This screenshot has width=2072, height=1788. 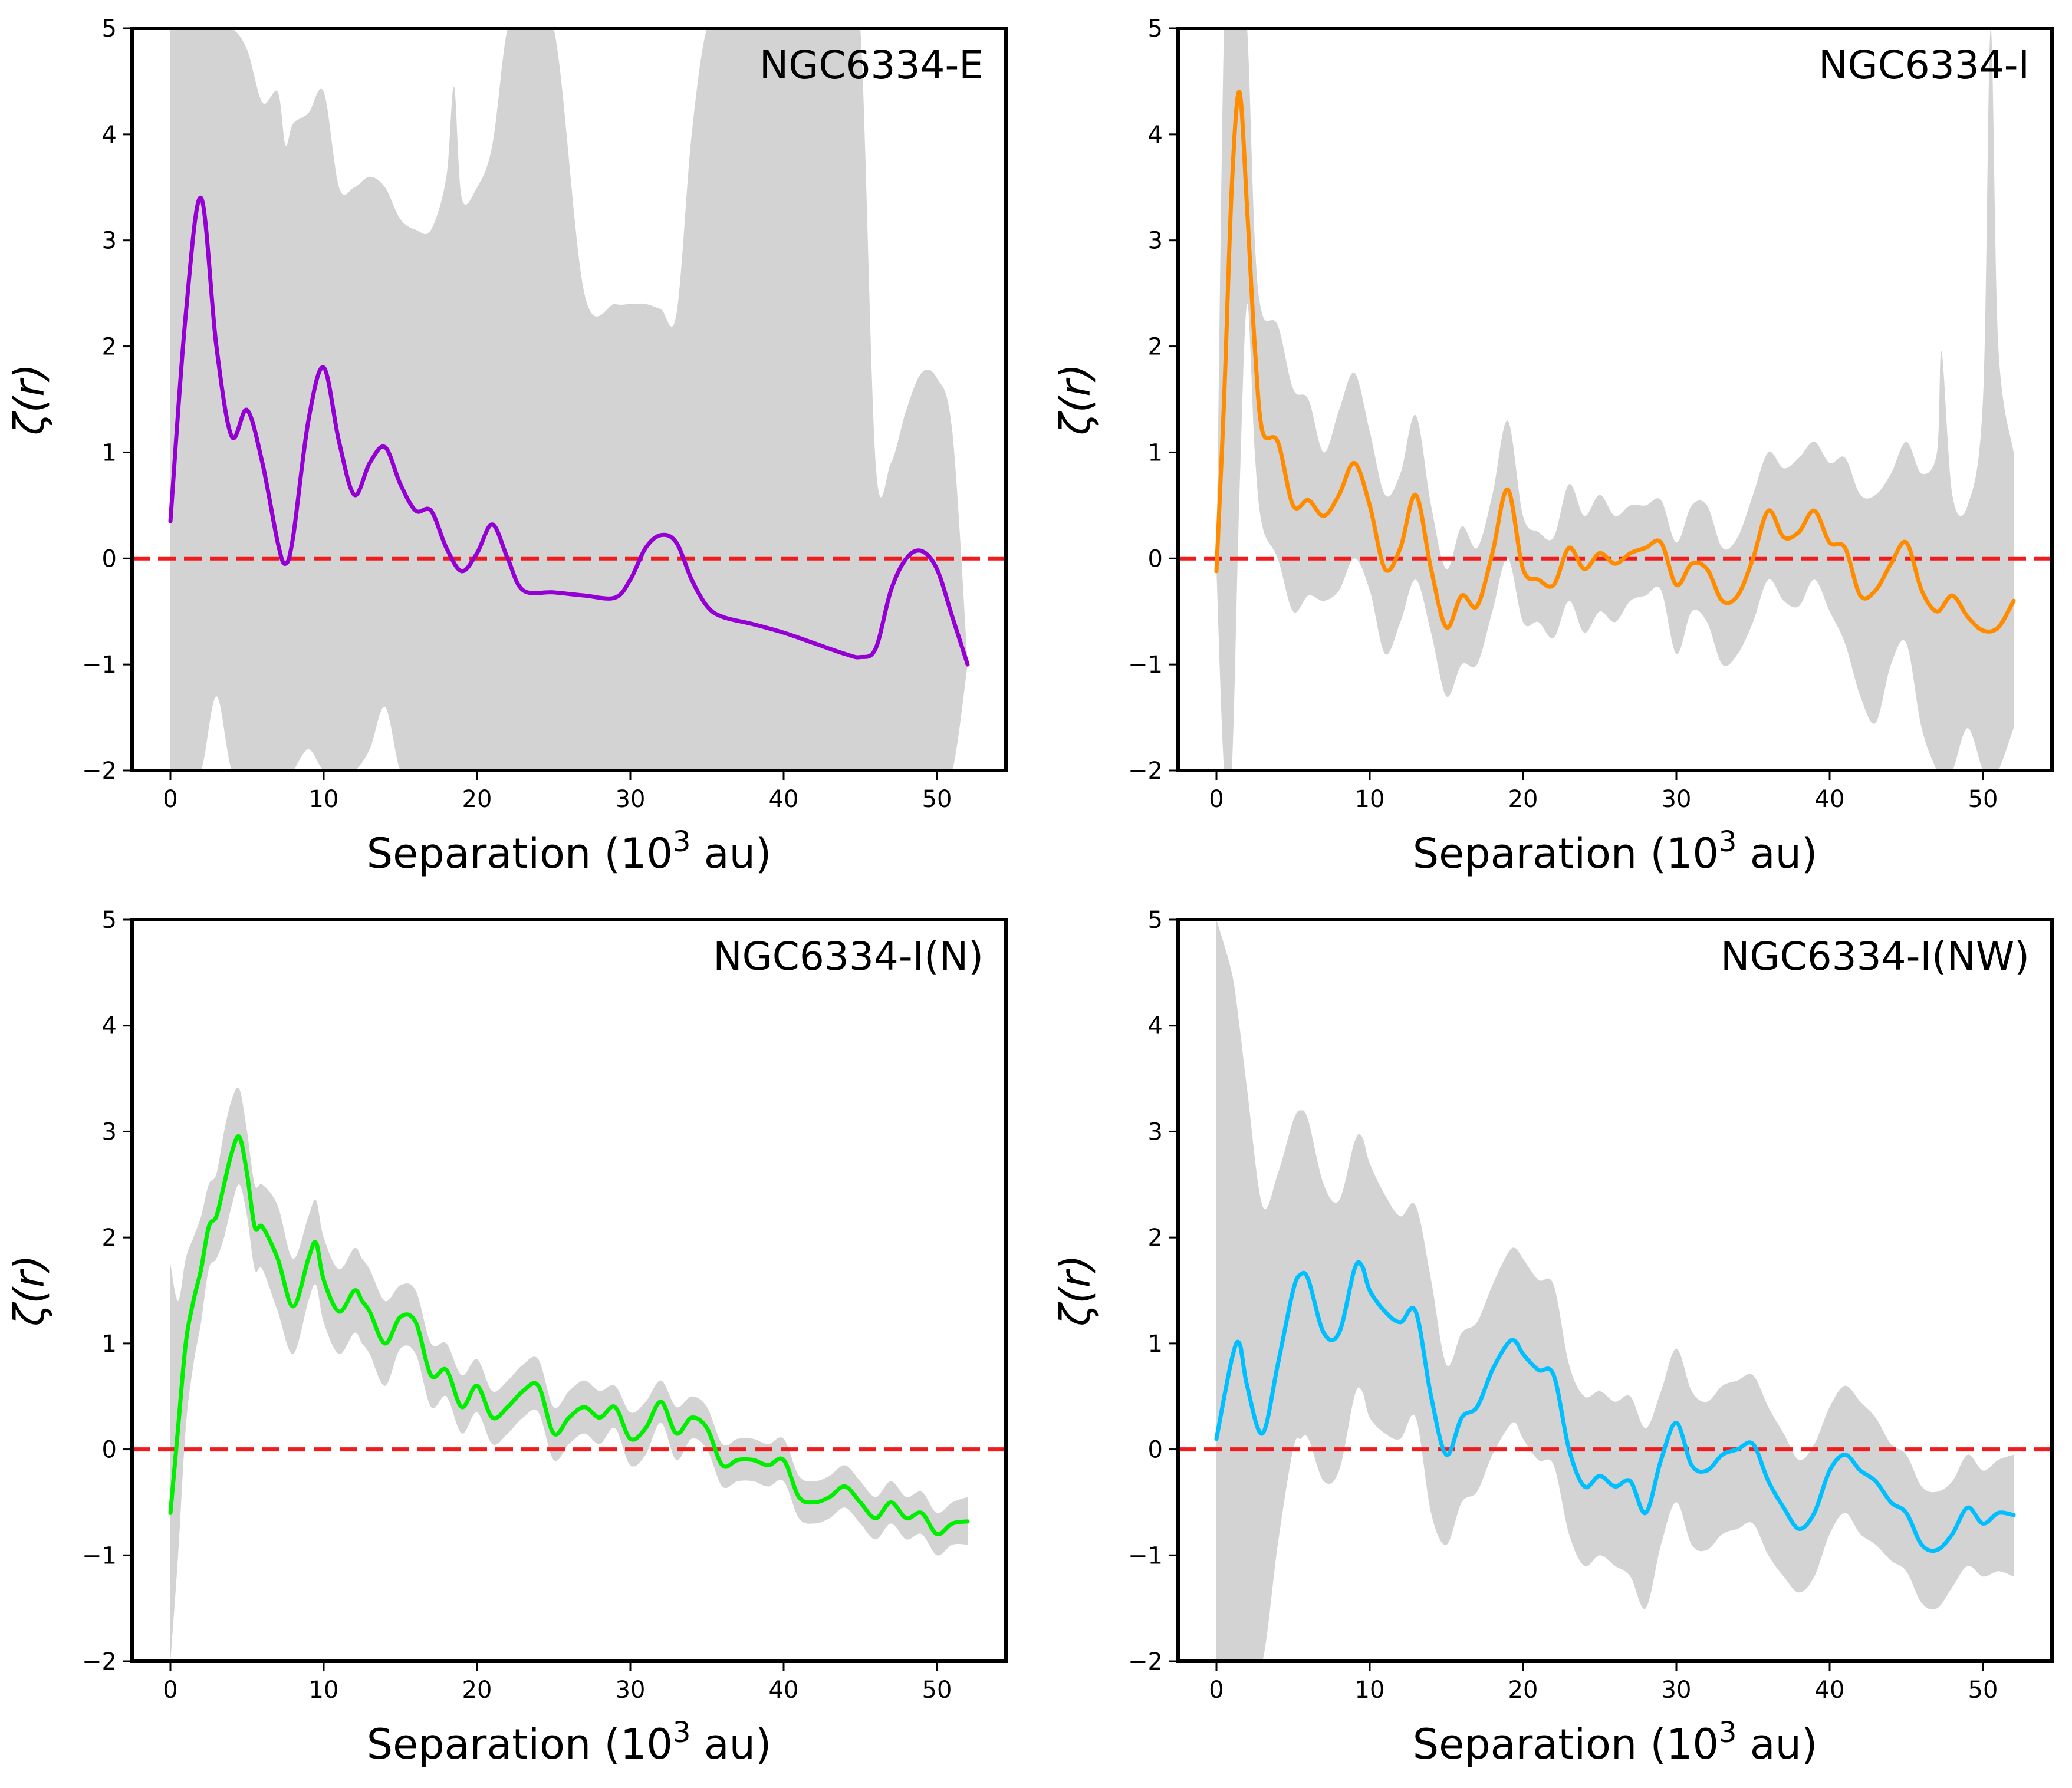 I want to click on panel-label: NGC6334-I, so click(x=1924, y=65).